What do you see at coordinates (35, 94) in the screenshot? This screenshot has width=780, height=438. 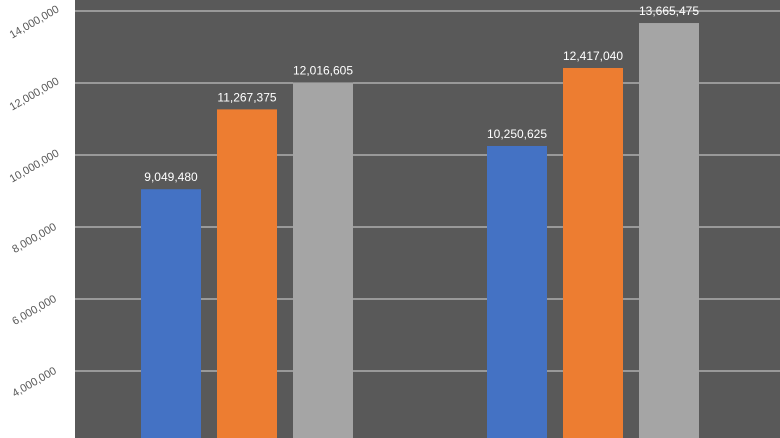 I see `y-tick-label: 12,000,000` at bounding box center [35, 94].